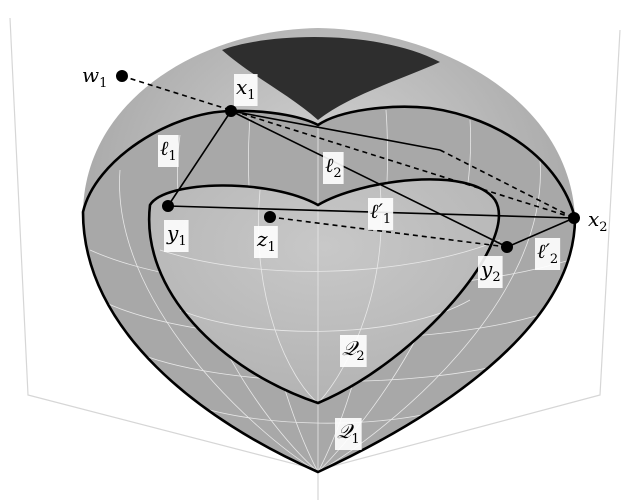  I want to click on label-text: ℓ1, so click(168, 150).